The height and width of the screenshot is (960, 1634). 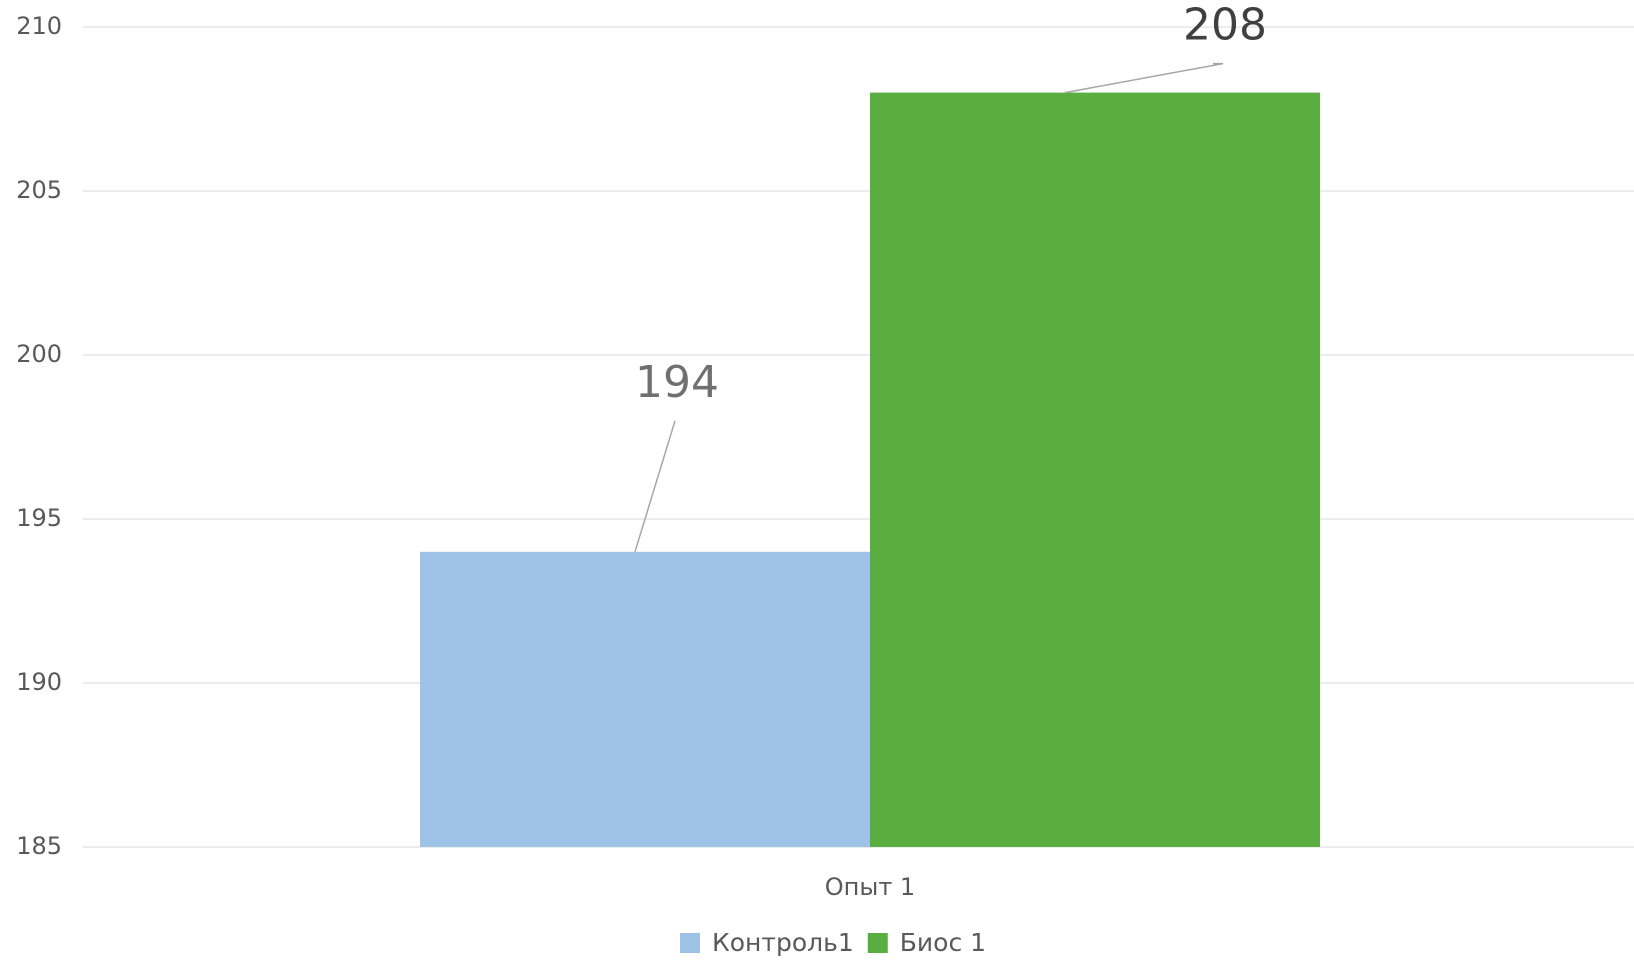 I want to click on x-tick-label: Опыт 1, so click(x=870, y=887).